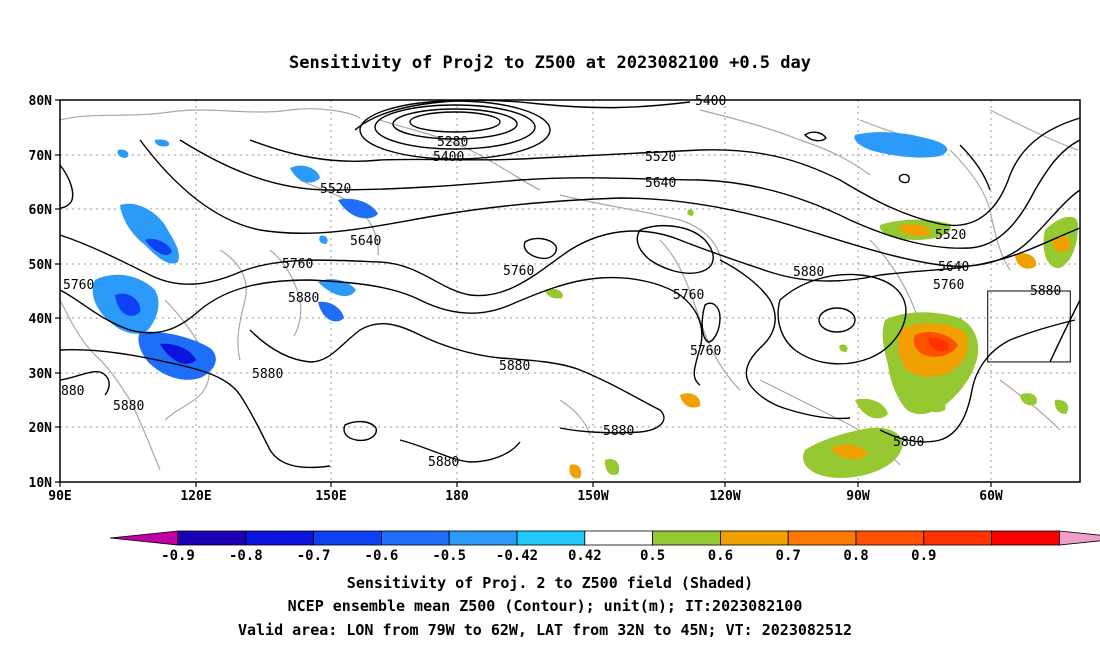  What do you see at coordinates (72, 391) in the screenshot?
I see `contour-label: 880` at bounding box center [72, 391].